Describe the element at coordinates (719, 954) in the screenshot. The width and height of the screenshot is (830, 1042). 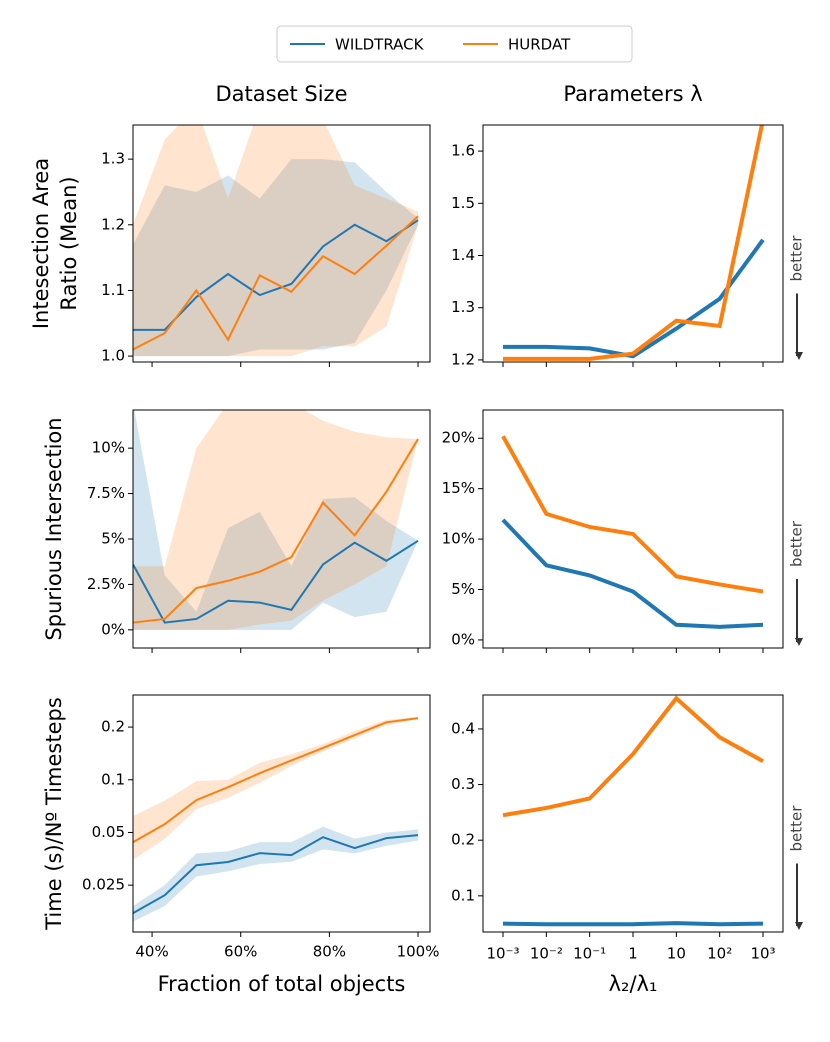
I see `x-tick-label: 10²` at that location.